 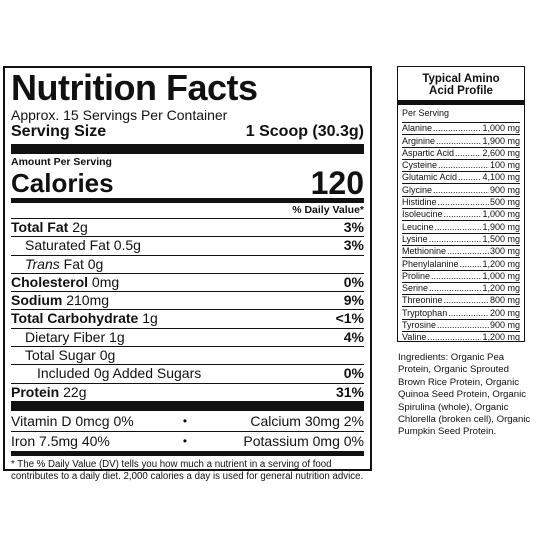 I want to click on vitamin-left: Vitamin D 0mcg 0%, so click(x=72, y=420).